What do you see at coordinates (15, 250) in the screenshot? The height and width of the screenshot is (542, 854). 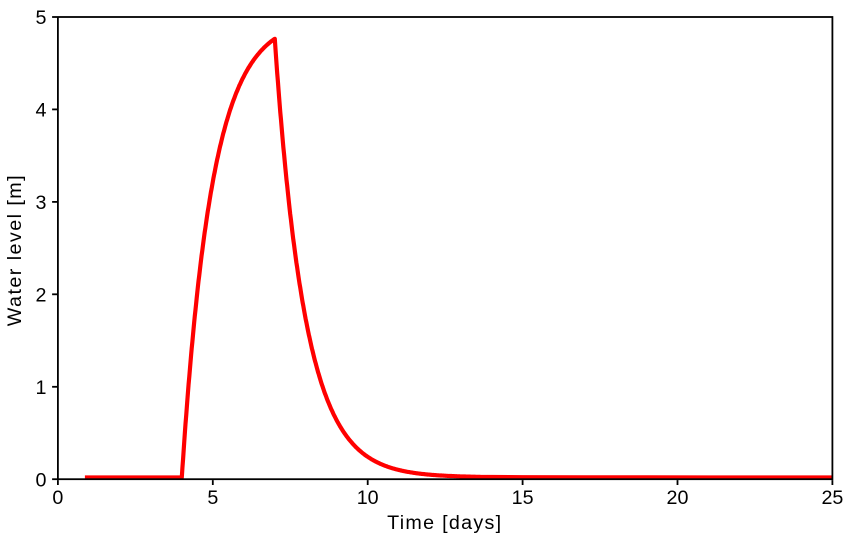 I see `svg-text: Water level [m]` at bounding box center [15, 250].